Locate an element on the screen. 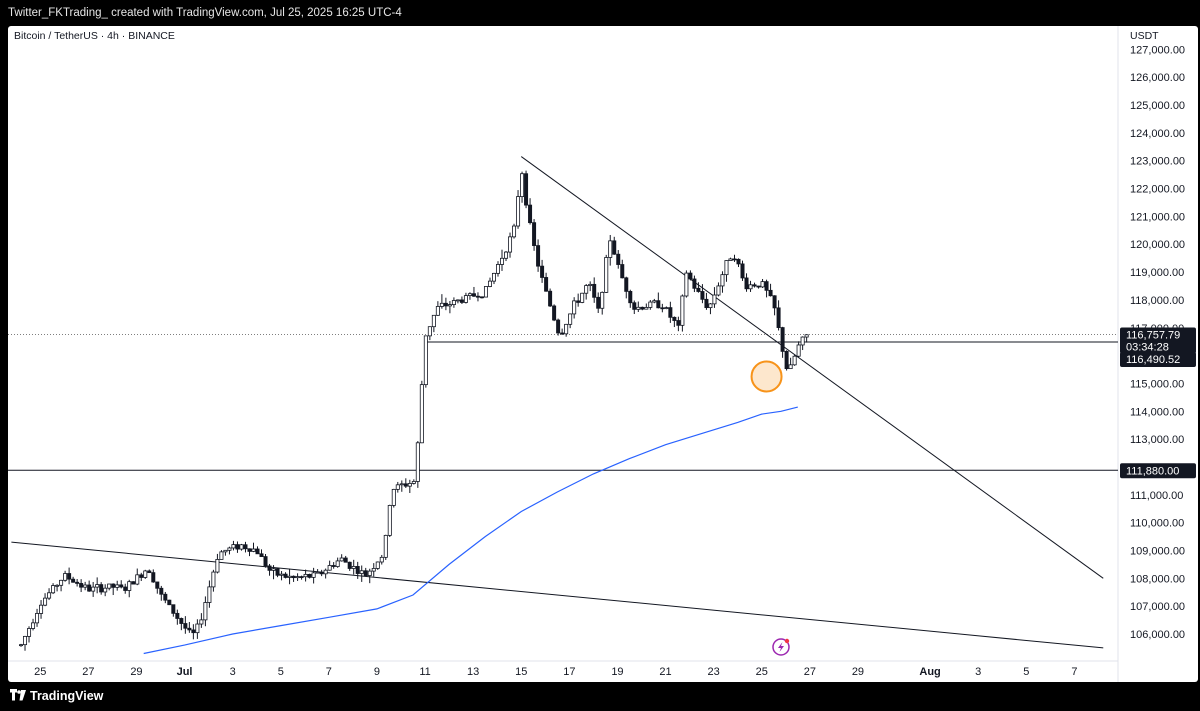 Image resolution: width=1200 pixels, height=711 pixels. time-tick-label: 21 is located at coordinates (665, 672).